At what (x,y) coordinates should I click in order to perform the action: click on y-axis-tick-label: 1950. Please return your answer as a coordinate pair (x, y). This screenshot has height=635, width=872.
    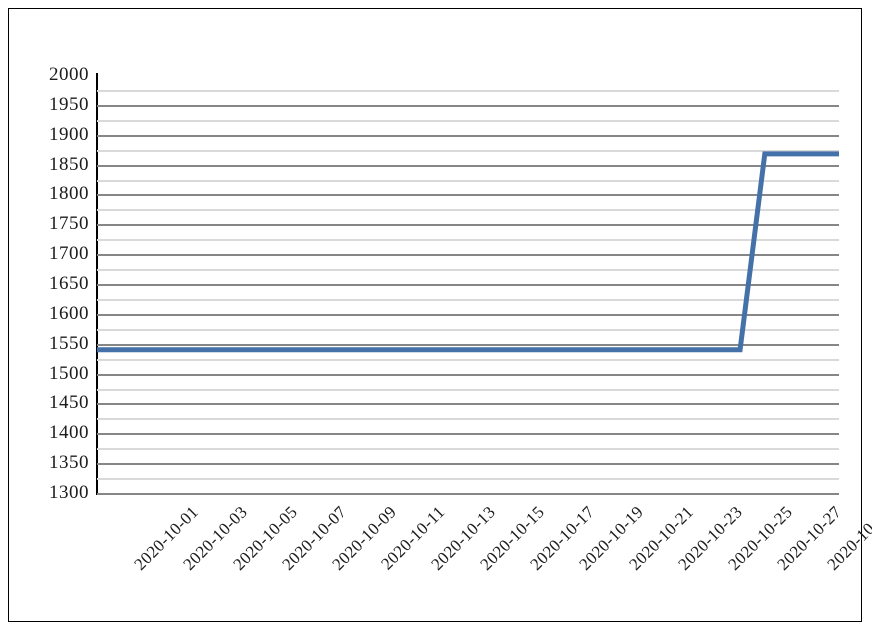
    Looking at the image, I should click on (69, 104).